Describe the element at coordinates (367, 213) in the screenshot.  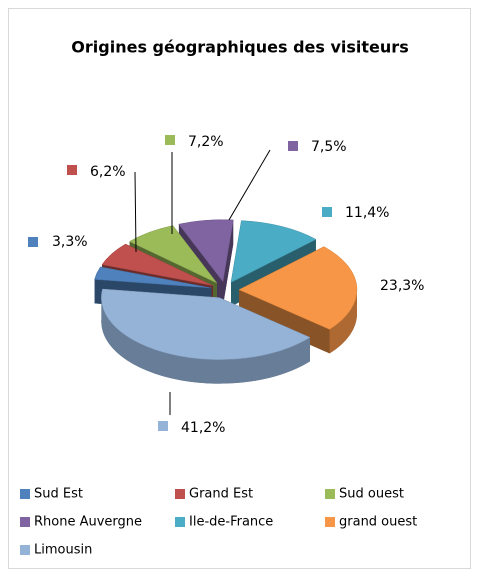
I see `data-label: 11,4%` at that location.